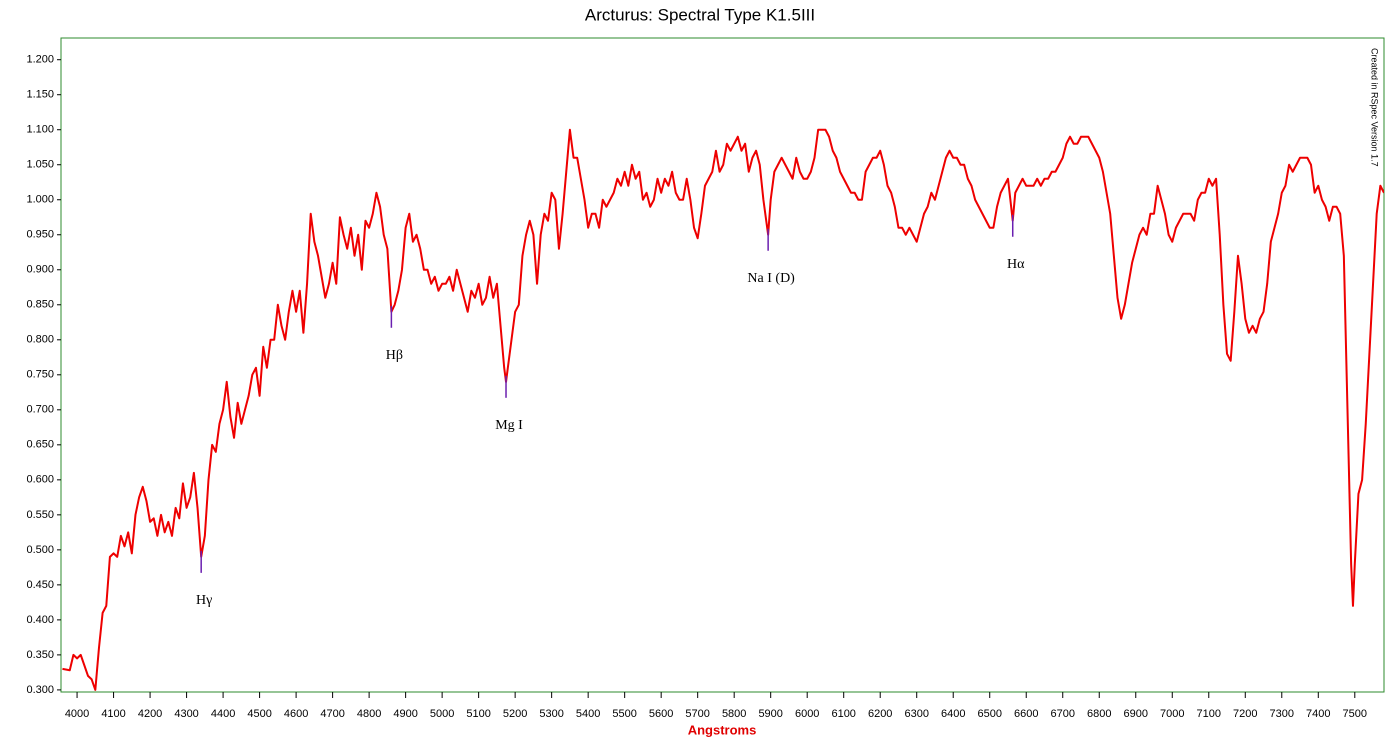  I want to click on x-tick-label: 6300, so click(916, 714).